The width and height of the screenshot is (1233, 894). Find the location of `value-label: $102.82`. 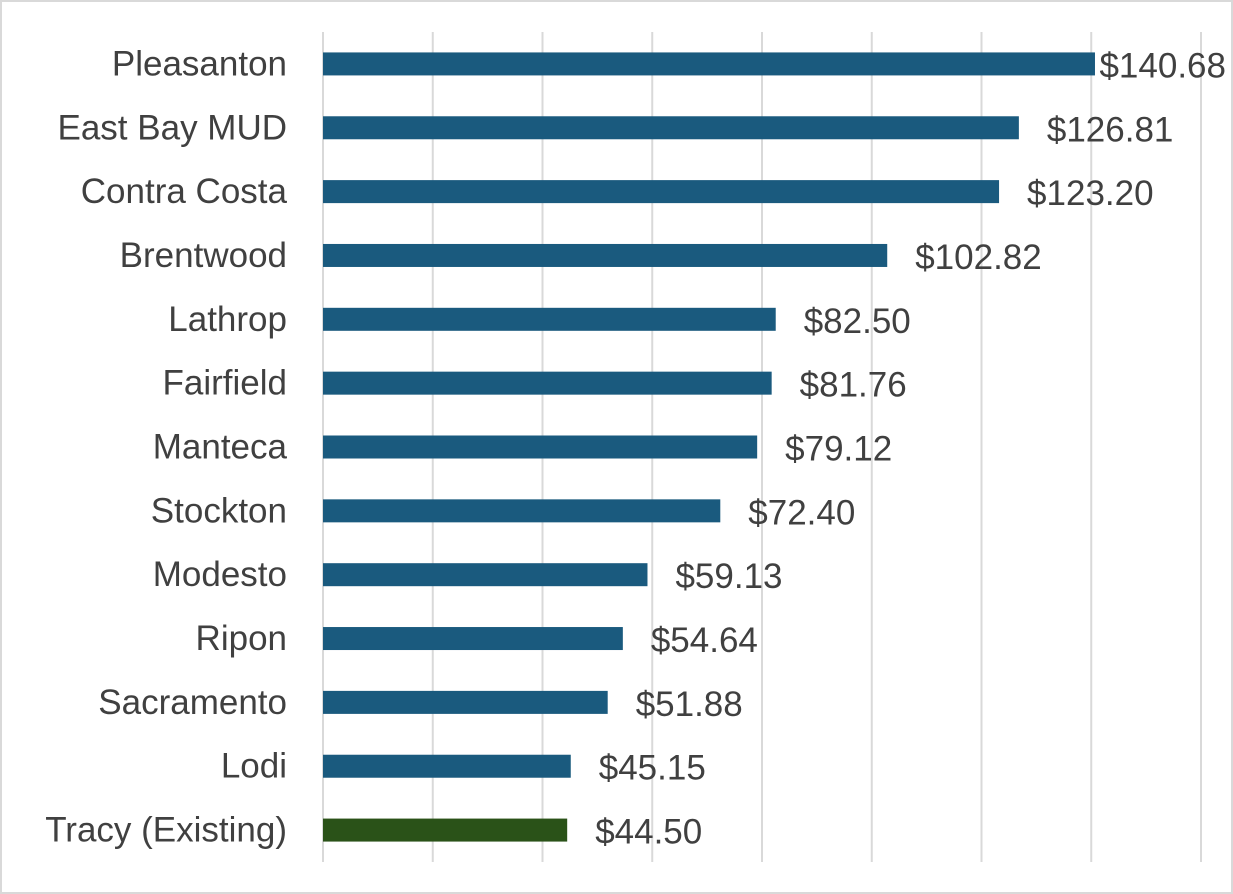

value-label: $102.82 is located at coordinates (978, 257).